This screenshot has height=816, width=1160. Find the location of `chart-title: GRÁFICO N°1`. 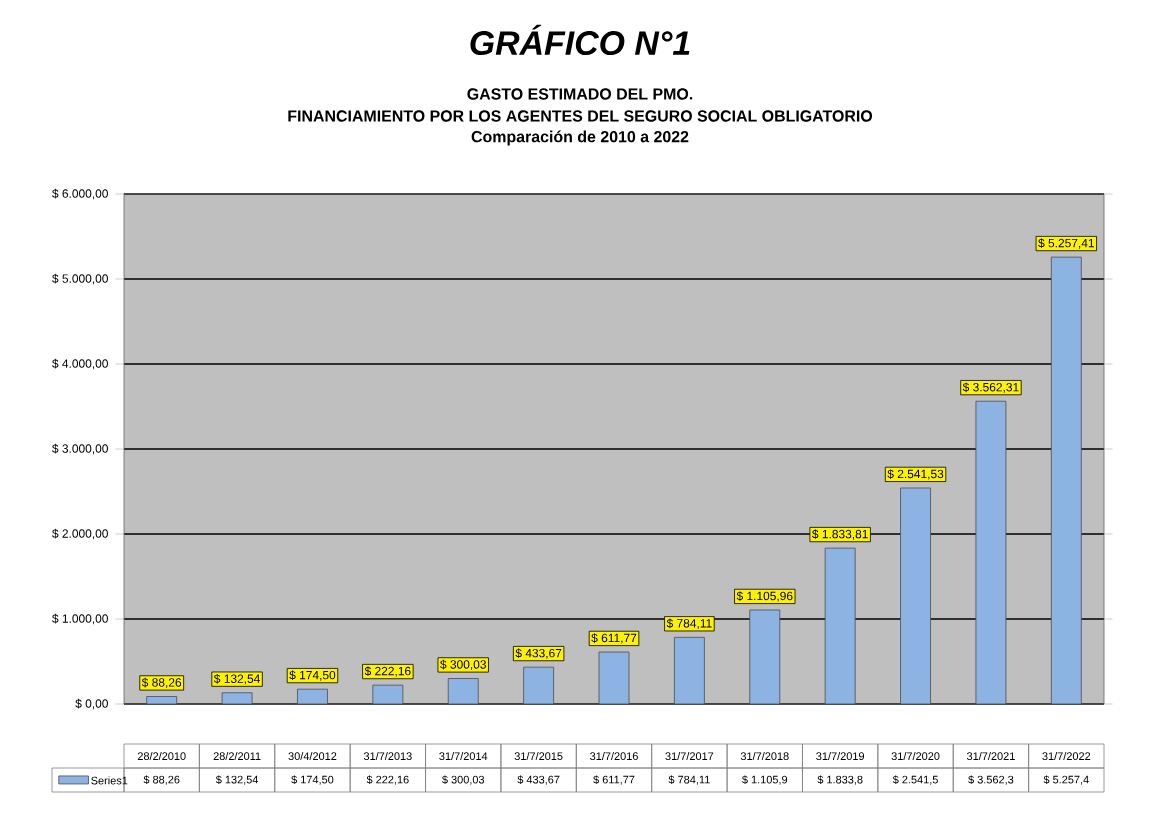

chart-title: GRÁFICO N°1 is located at coordinates (580, 40).